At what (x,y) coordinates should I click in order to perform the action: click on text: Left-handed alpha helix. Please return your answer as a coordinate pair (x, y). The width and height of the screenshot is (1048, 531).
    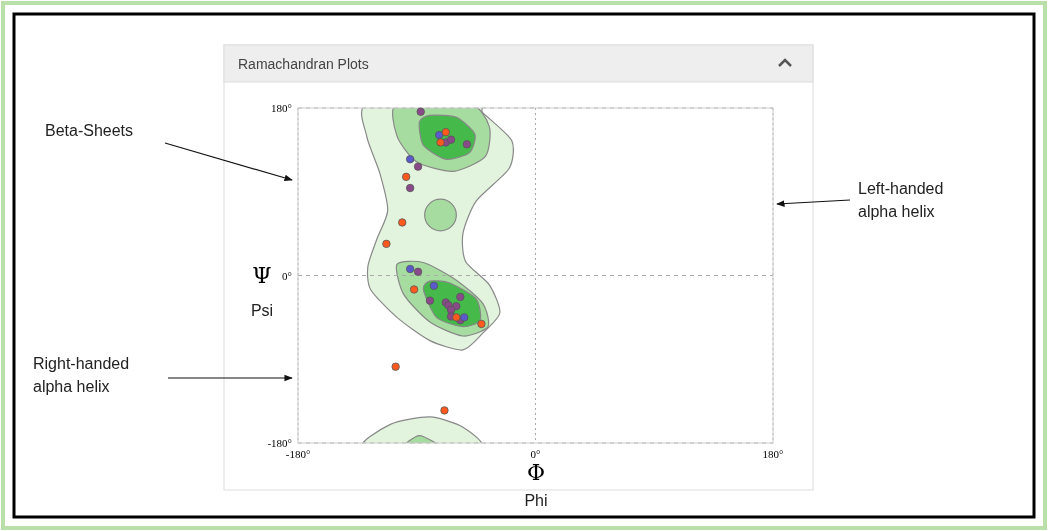
    Looking at the image, I should click on (901, 200).